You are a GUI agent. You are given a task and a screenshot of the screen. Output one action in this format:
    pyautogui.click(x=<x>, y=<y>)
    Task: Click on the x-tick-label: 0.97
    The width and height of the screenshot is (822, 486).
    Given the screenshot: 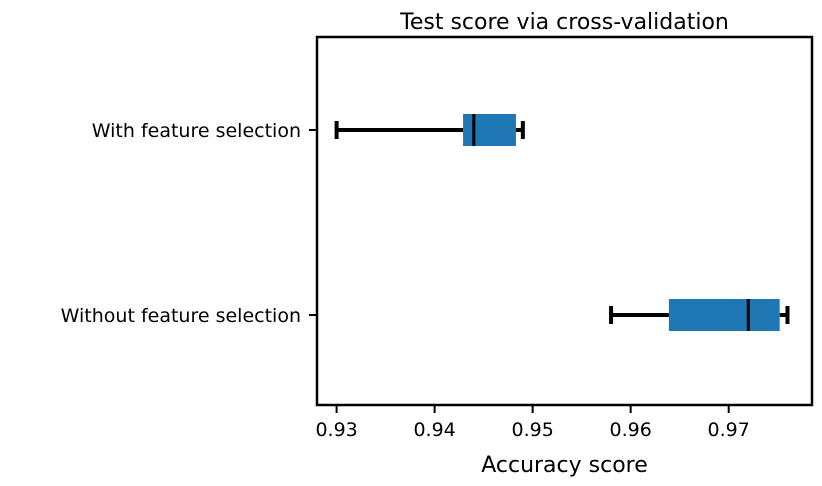 What is the action you would take?
    pyautogui.click(x=729, y=430)
    